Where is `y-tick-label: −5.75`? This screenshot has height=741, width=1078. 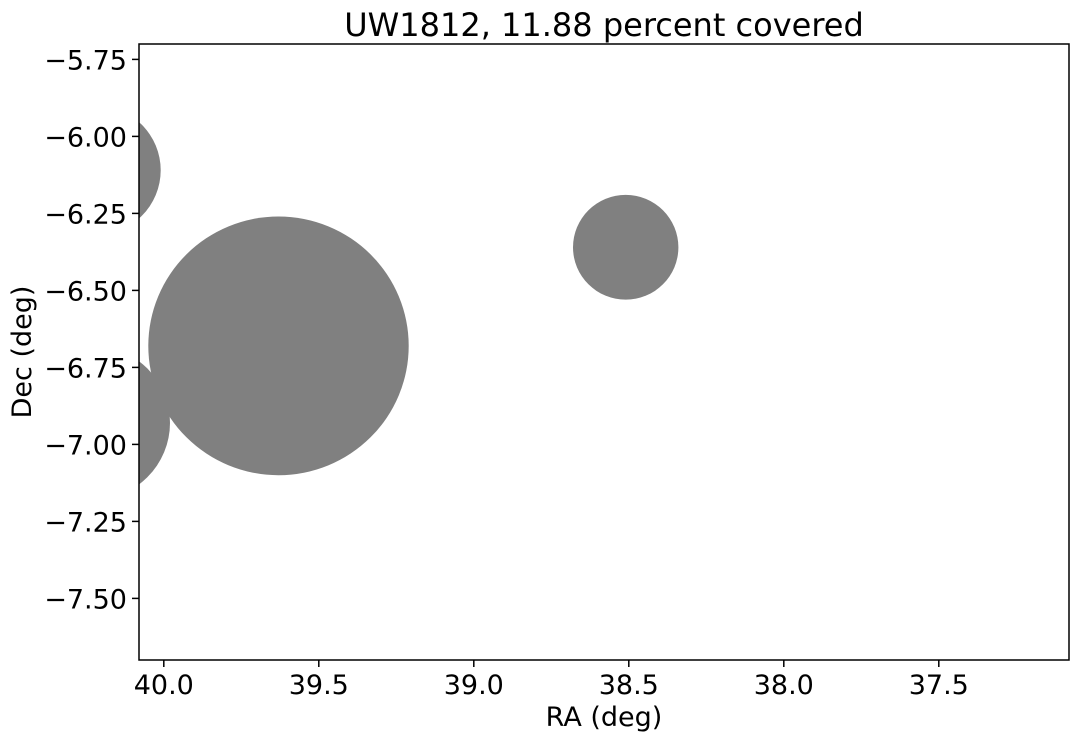 y-tick-label: −5.75 is located at coordinates (85, 60).